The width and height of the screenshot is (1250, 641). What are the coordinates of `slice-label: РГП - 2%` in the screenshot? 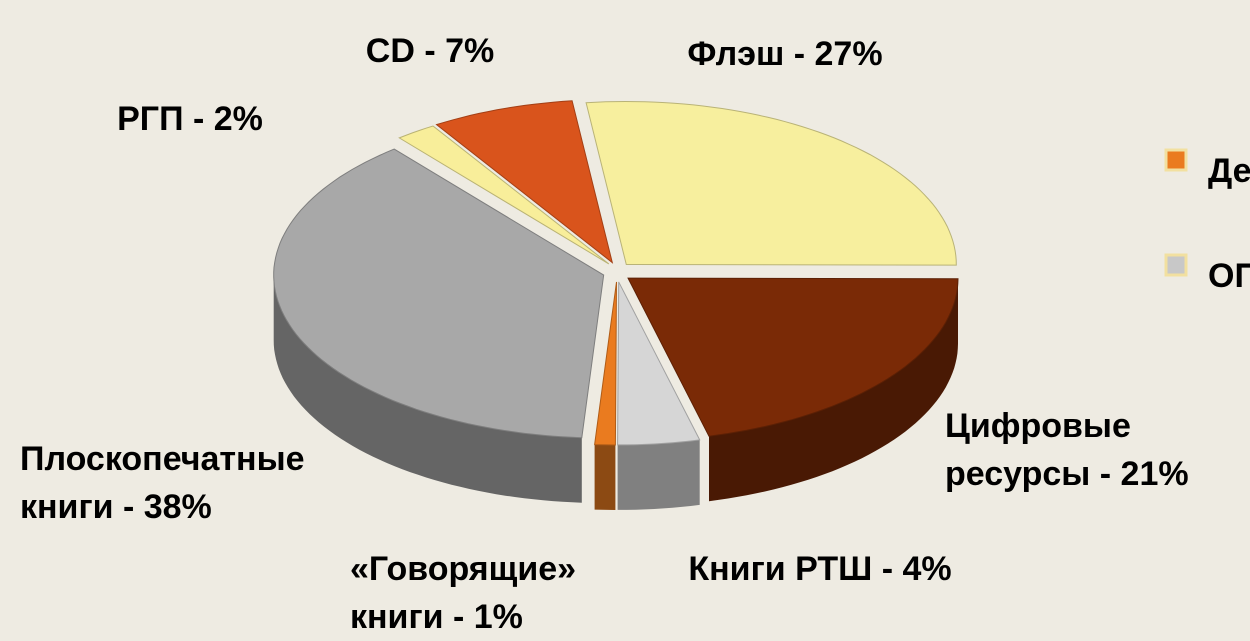 It's located at (190, 119).